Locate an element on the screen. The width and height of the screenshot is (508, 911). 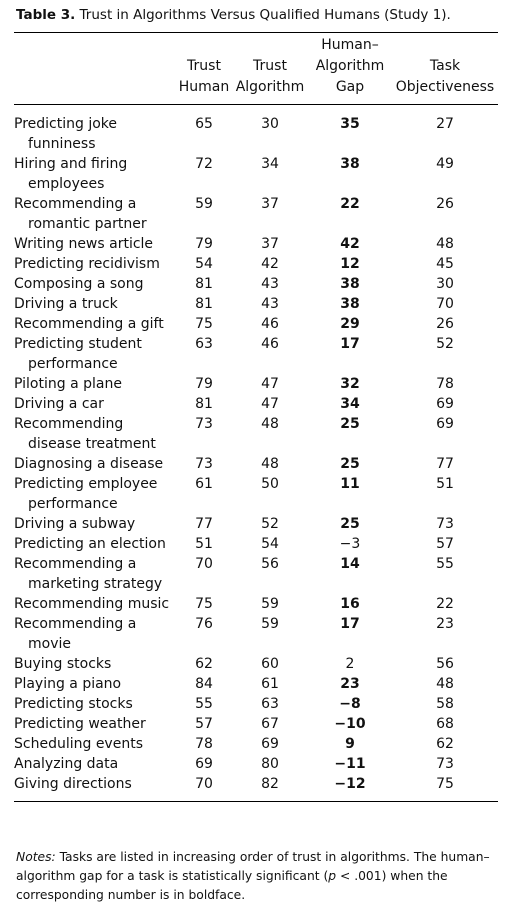
cell-value: 59 is located at coordinates (270, 604).